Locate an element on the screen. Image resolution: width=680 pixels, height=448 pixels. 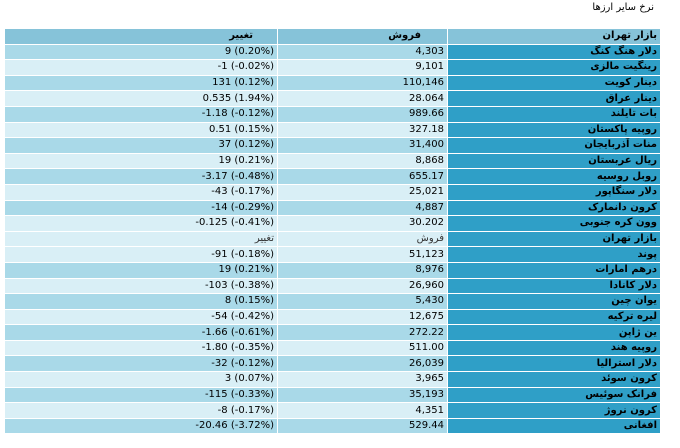
change-cell: 3 (0.07%) is located at coordinates (141, 379).